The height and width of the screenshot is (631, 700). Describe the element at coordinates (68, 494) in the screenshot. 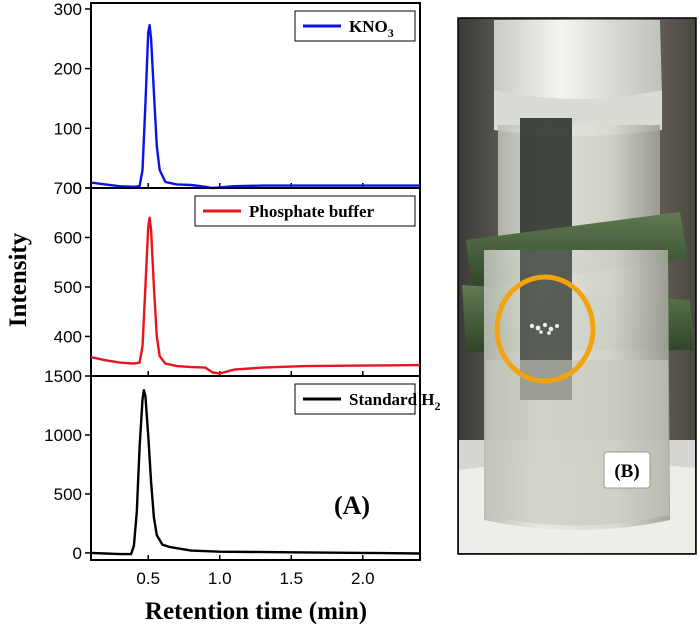

I see `y-tick-label-standard-h2: 500` at that location.